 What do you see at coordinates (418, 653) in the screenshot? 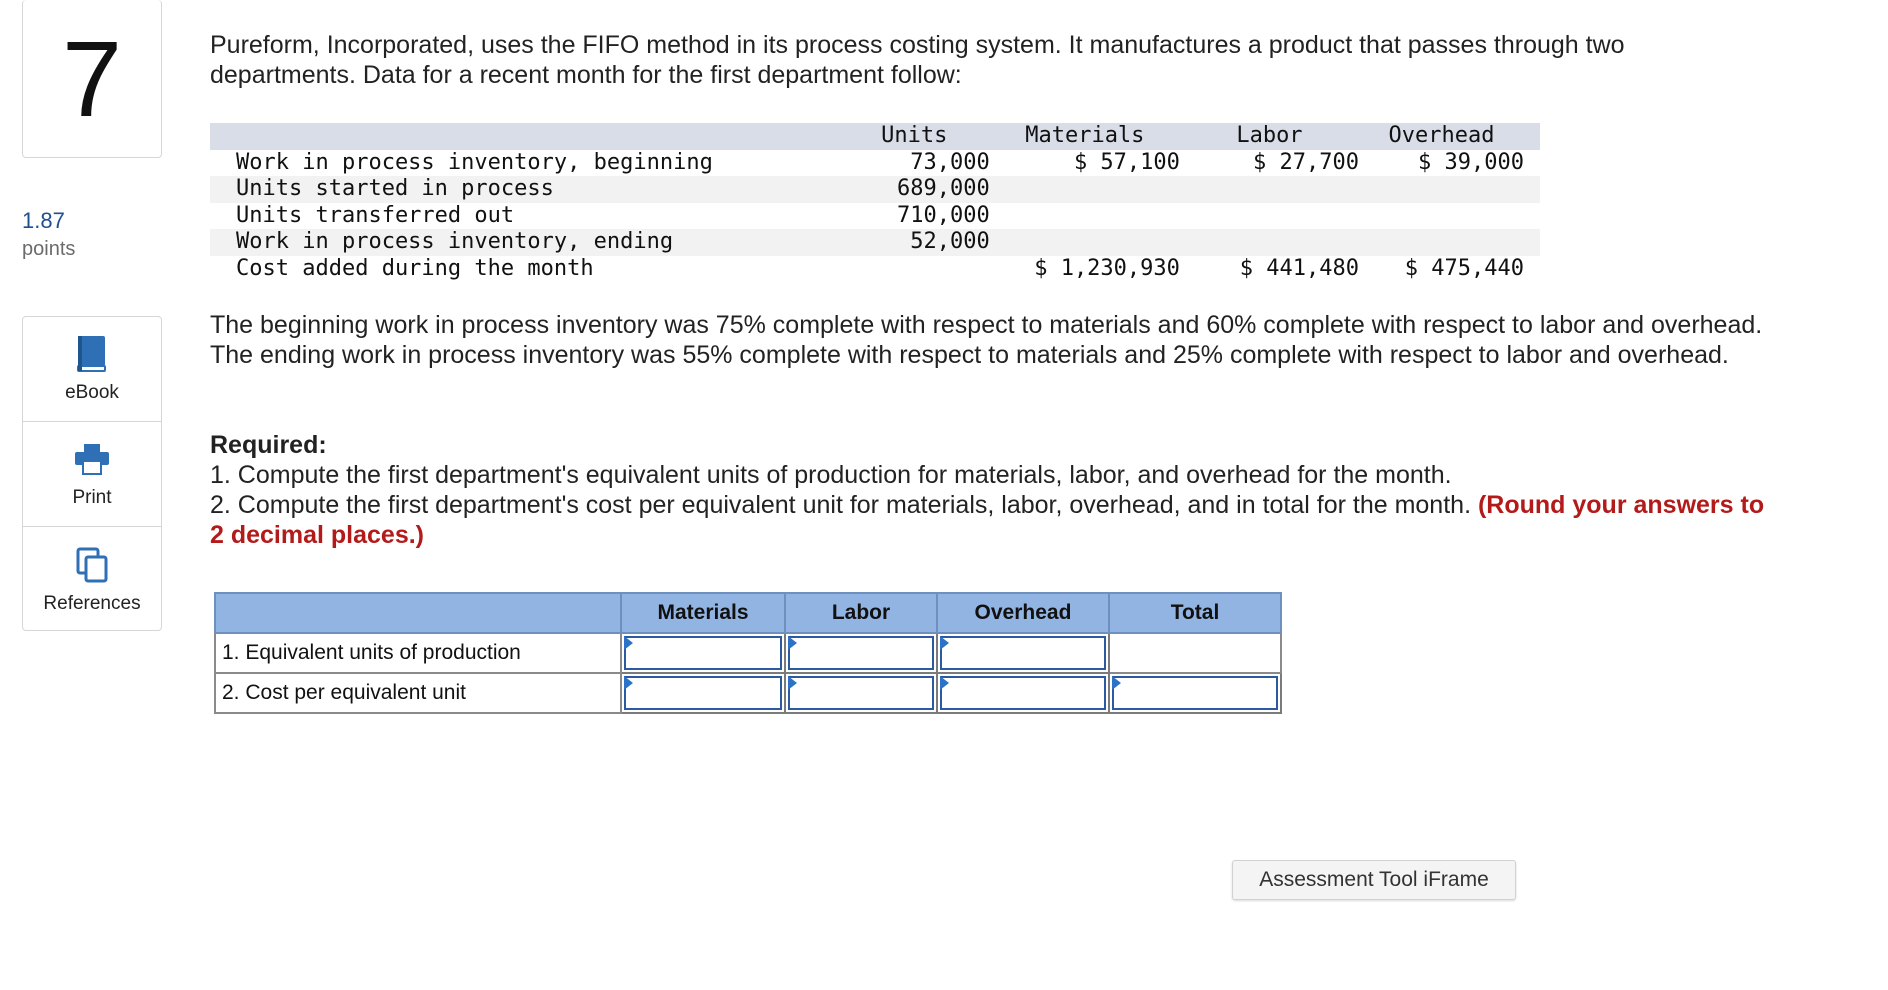
I see `answer-row-label: 1. Equivalent units of production` at bounding box center [418, 653].